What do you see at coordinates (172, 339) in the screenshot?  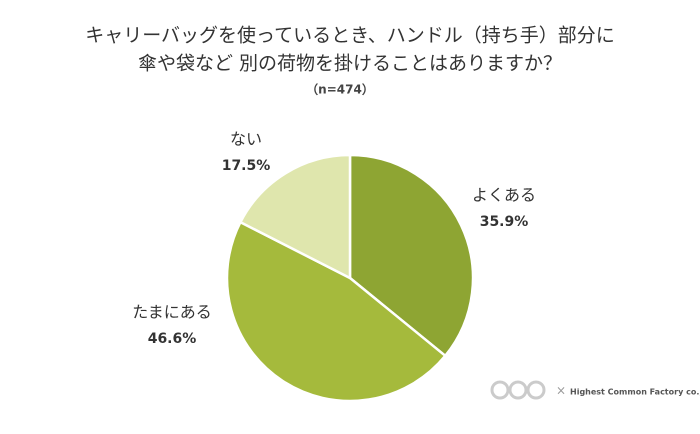 I see `value-label: 46.6%` at bounding box center [172, 339].